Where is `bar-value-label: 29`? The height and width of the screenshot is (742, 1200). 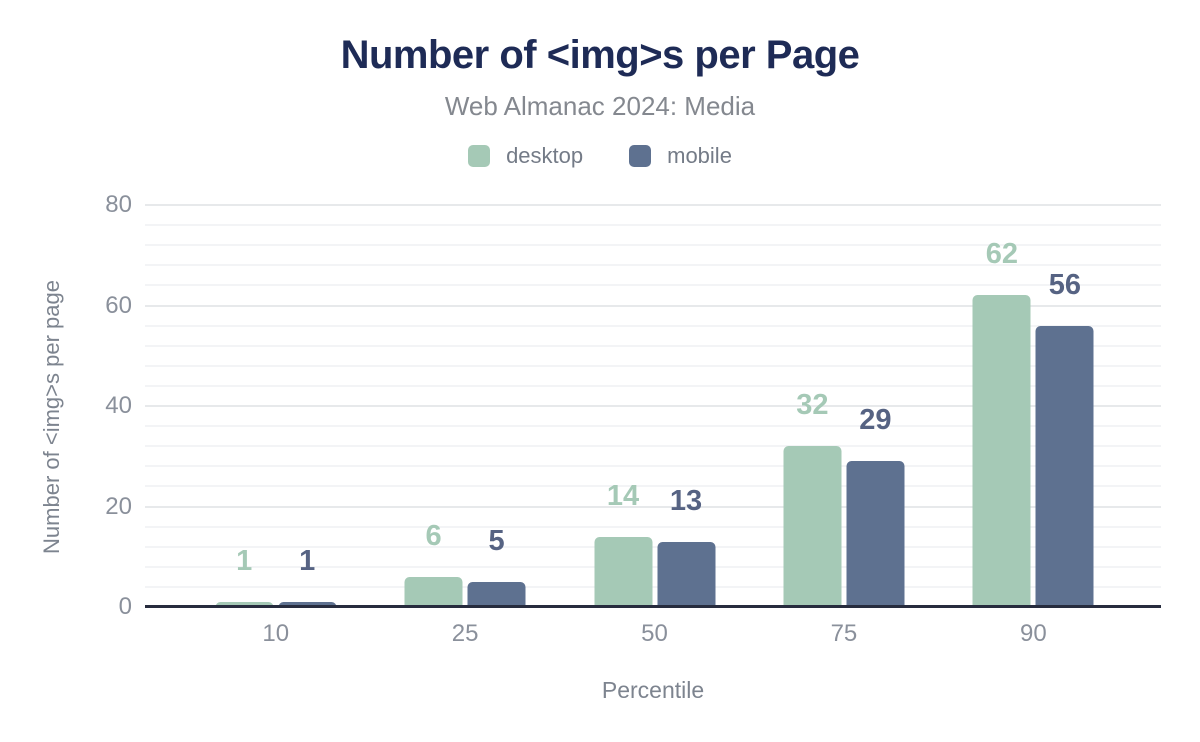 bar-value-label: 29 is located at coordinates (875, 420).